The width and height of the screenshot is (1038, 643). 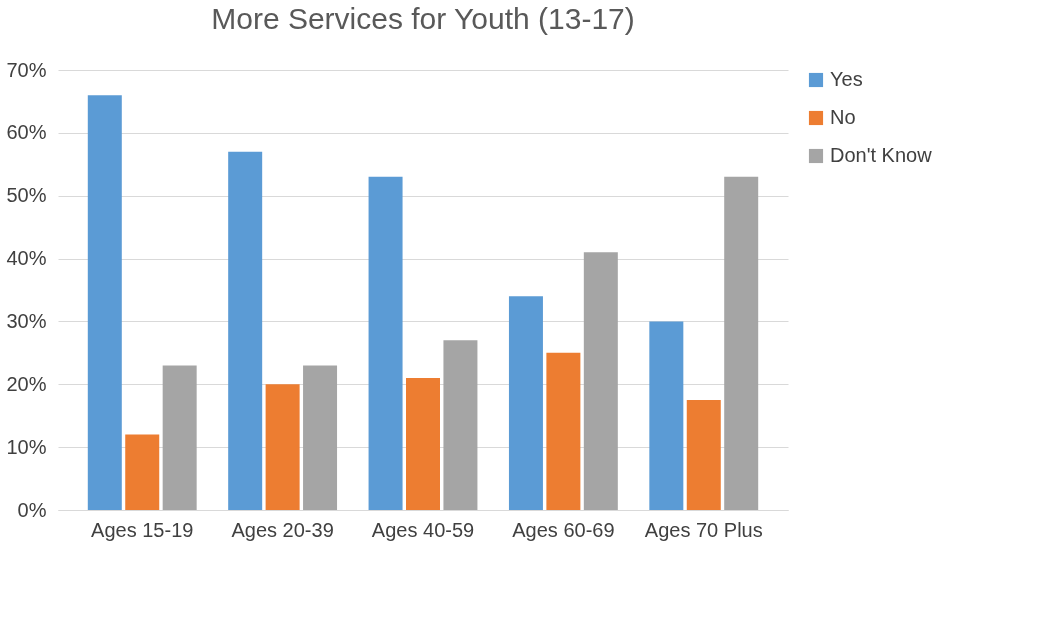 What do you see at coordinates (32, 509) in the screenshot?
I see `y-tick-label: 0%` at bounding box center [32, 509].